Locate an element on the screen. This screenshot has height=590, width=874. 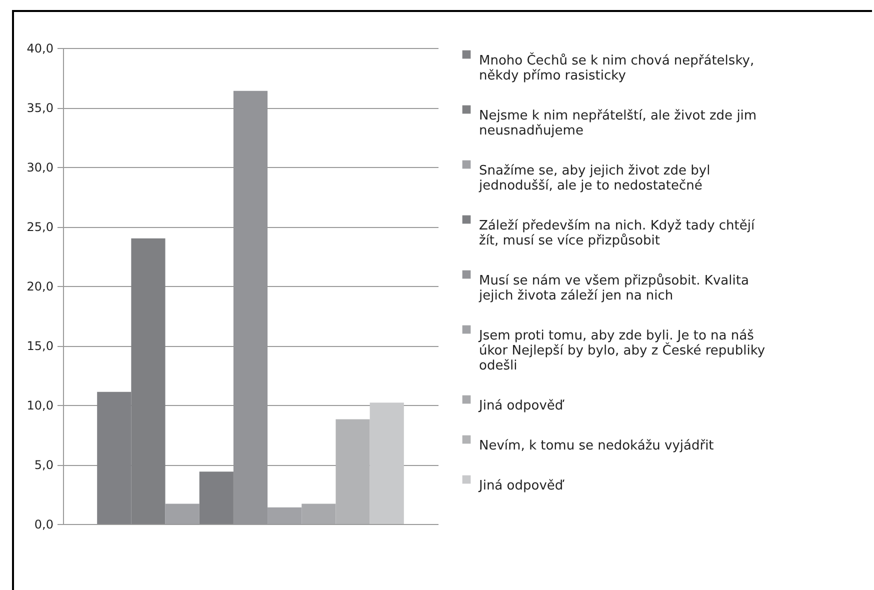
y-tick-label: 20,0 is located at coordinates (40, 287).